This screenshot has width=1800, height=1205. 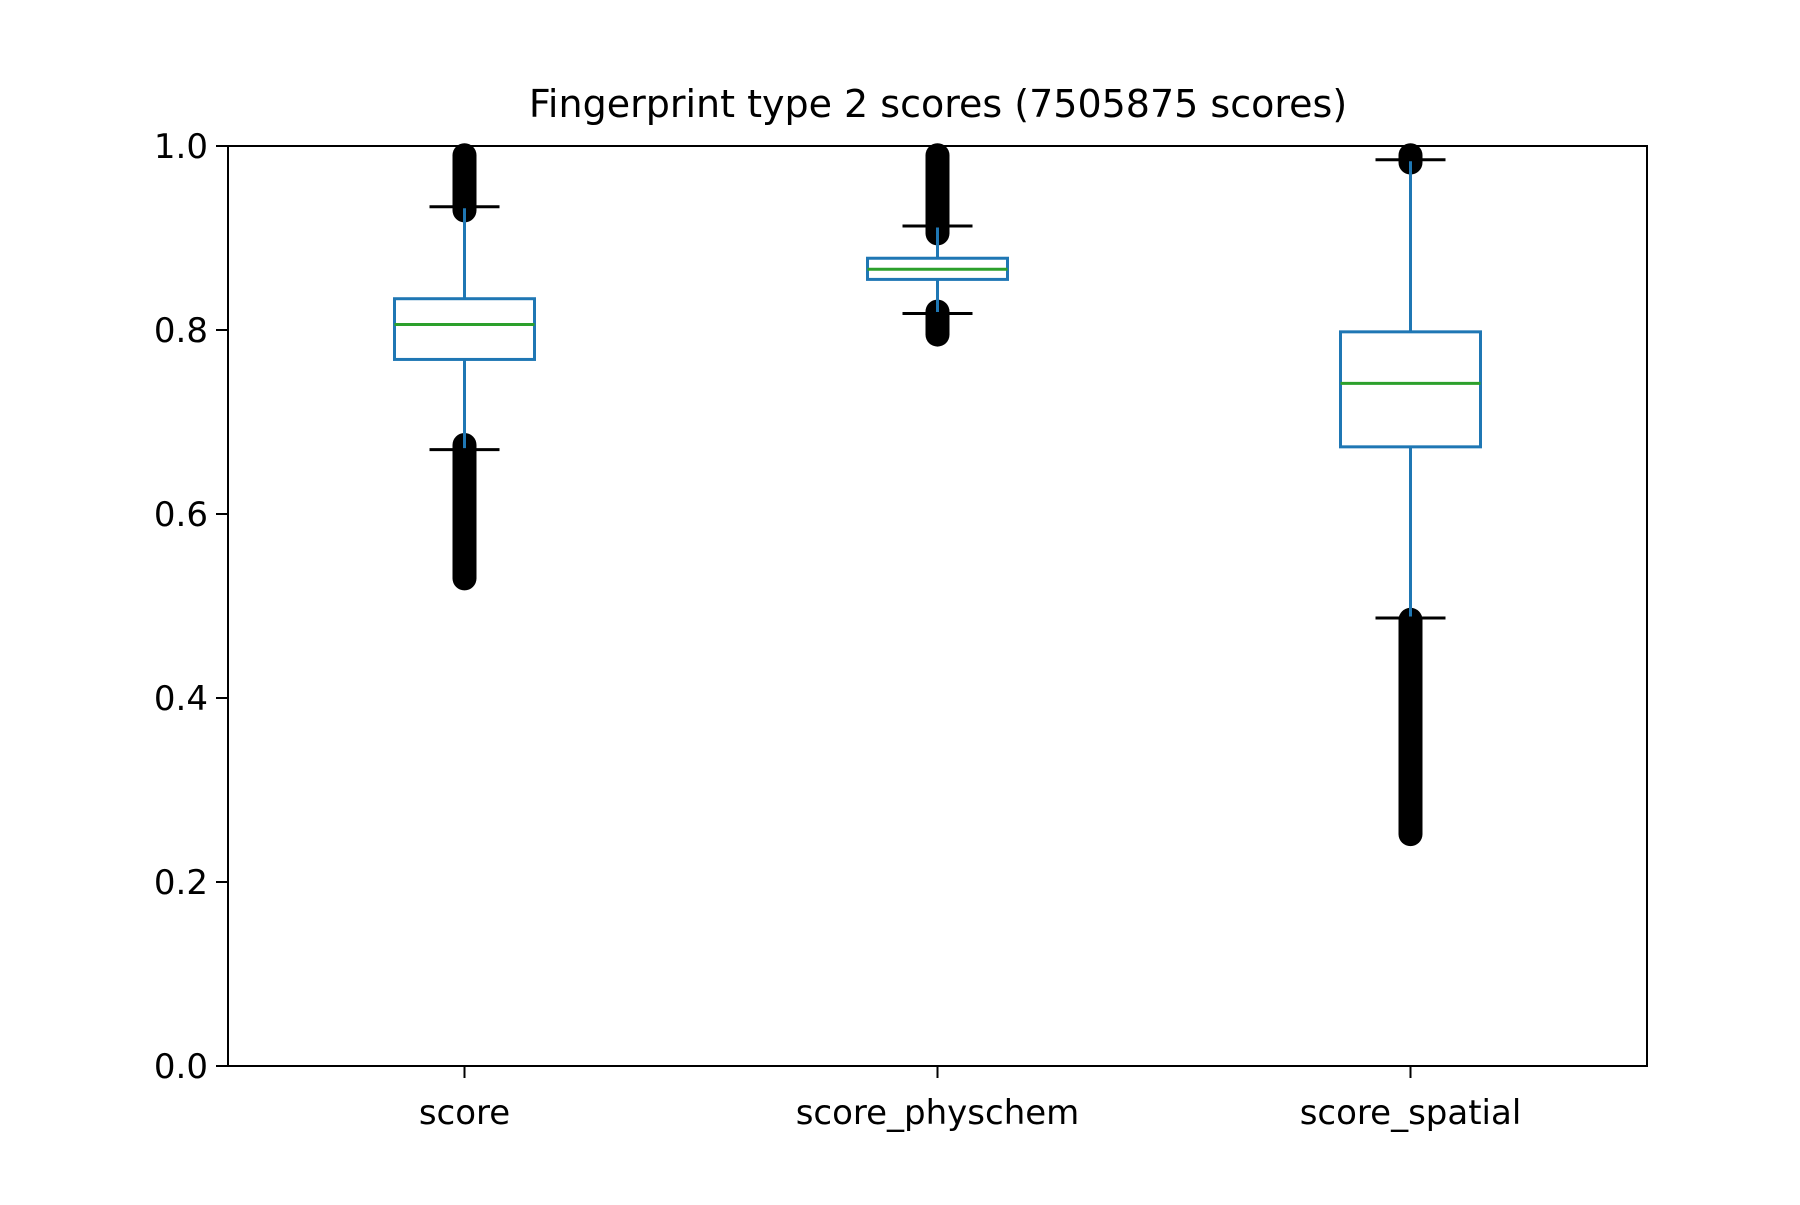 I want to click on y-tick-label: 0.4, so click(x=181, y=699).